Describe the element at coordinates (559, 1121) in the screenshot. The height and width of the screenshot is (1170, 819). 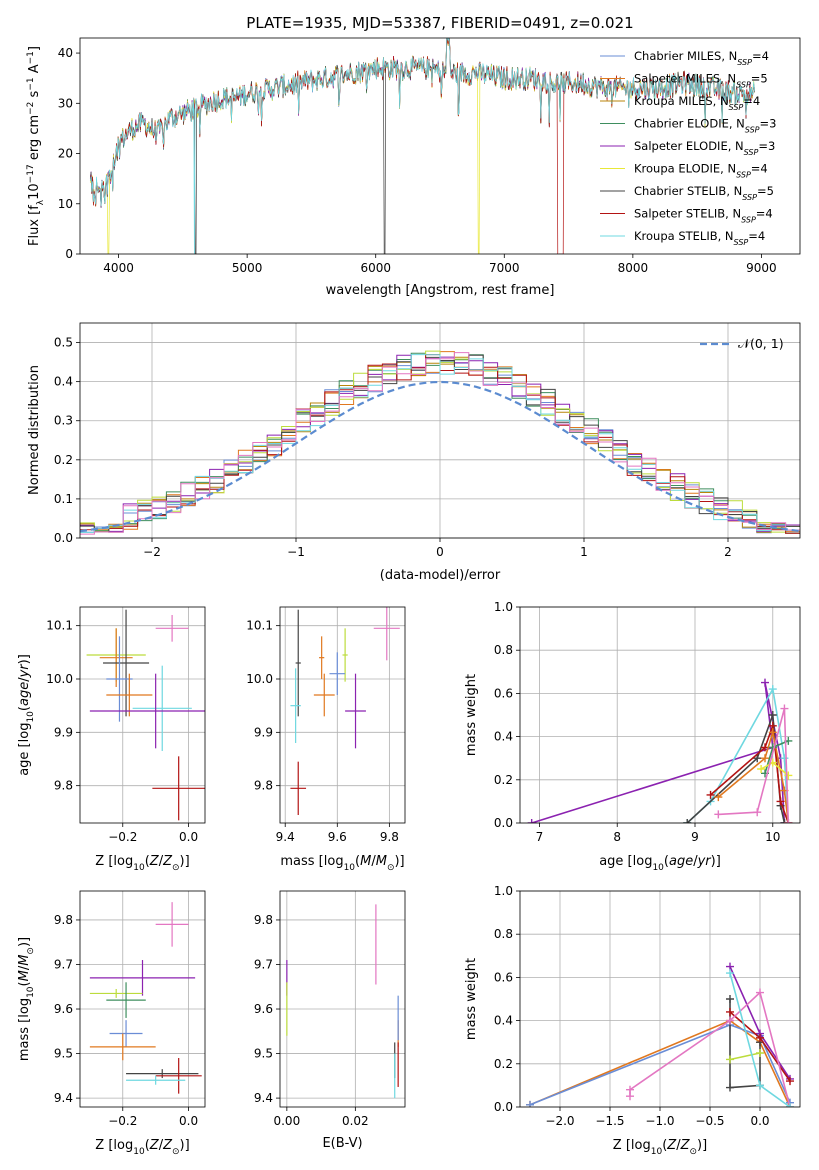
I see `x-tick-label: −2.0` at that location.